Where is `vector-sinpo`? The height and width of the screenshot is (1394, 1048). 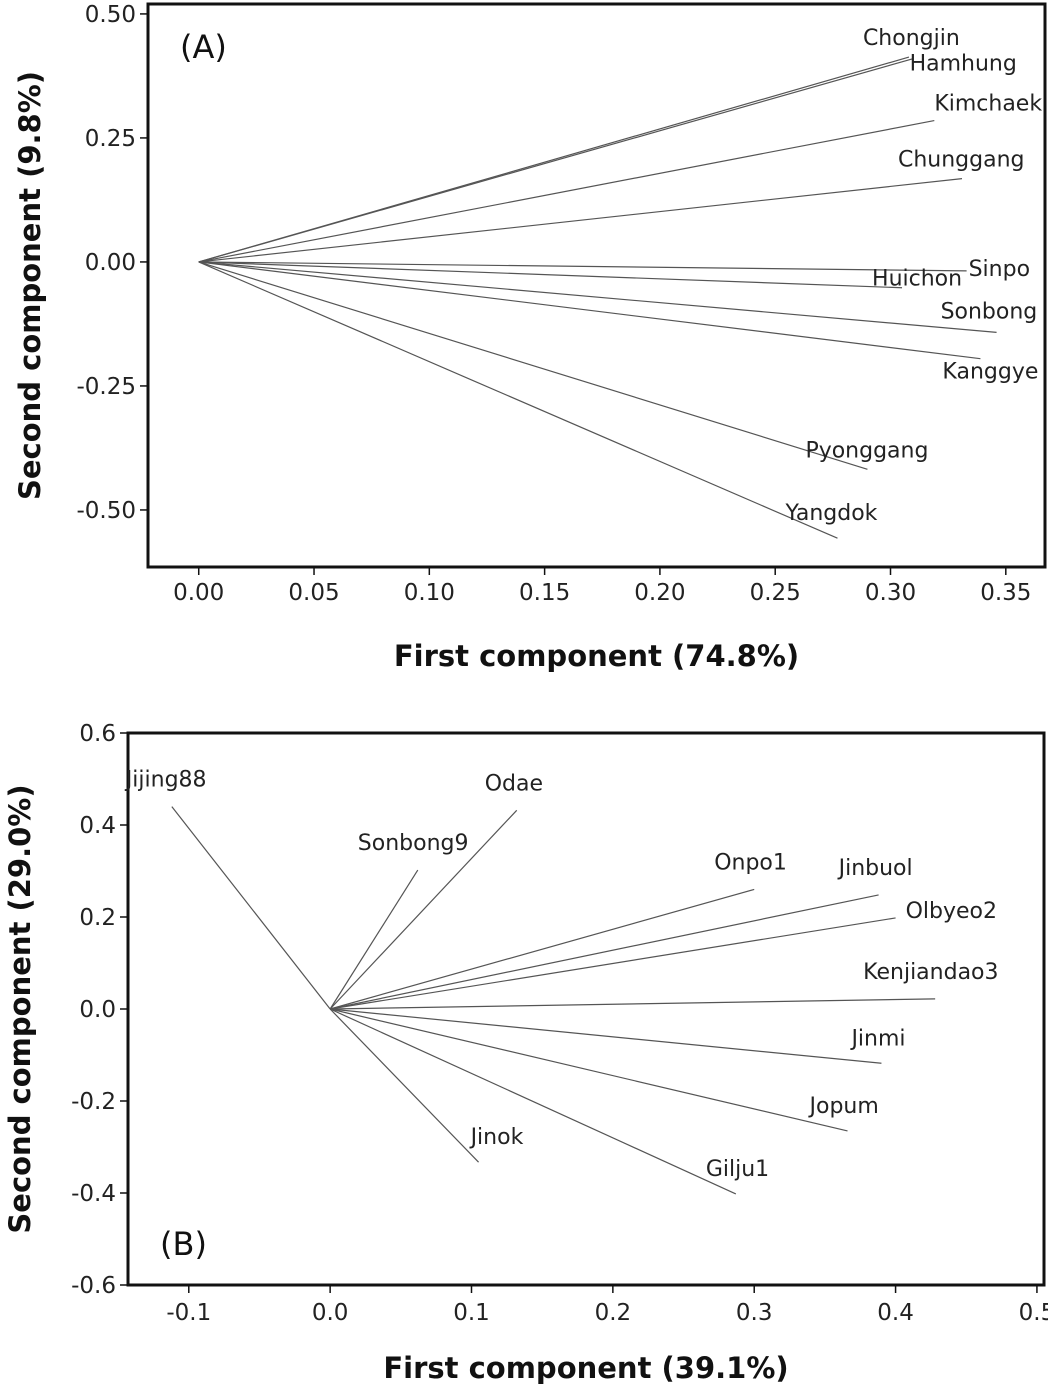
vector-sinpo is located at coordinates (582, 266).